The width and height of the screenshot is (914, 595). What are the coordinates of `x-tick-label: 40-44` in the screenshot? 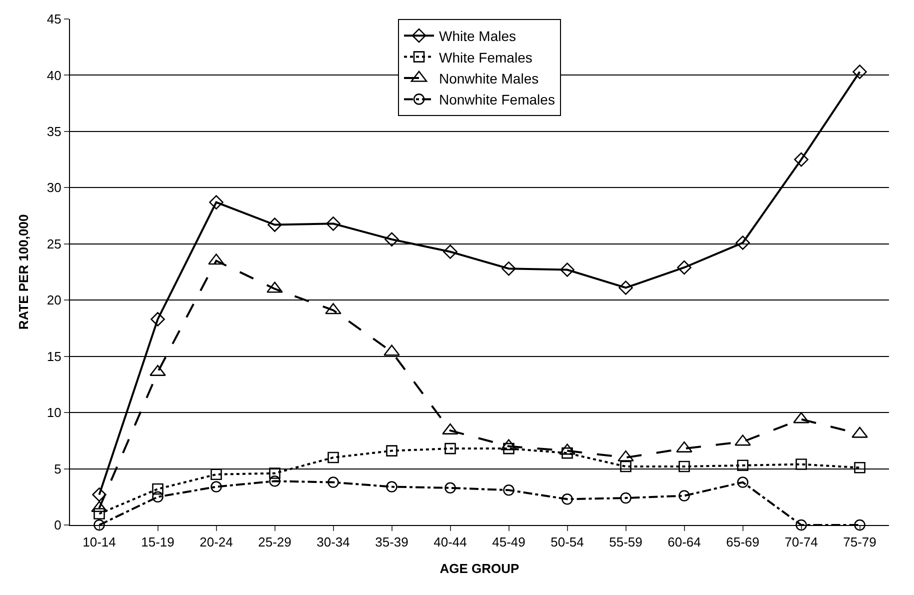 It's located at (450, 542).